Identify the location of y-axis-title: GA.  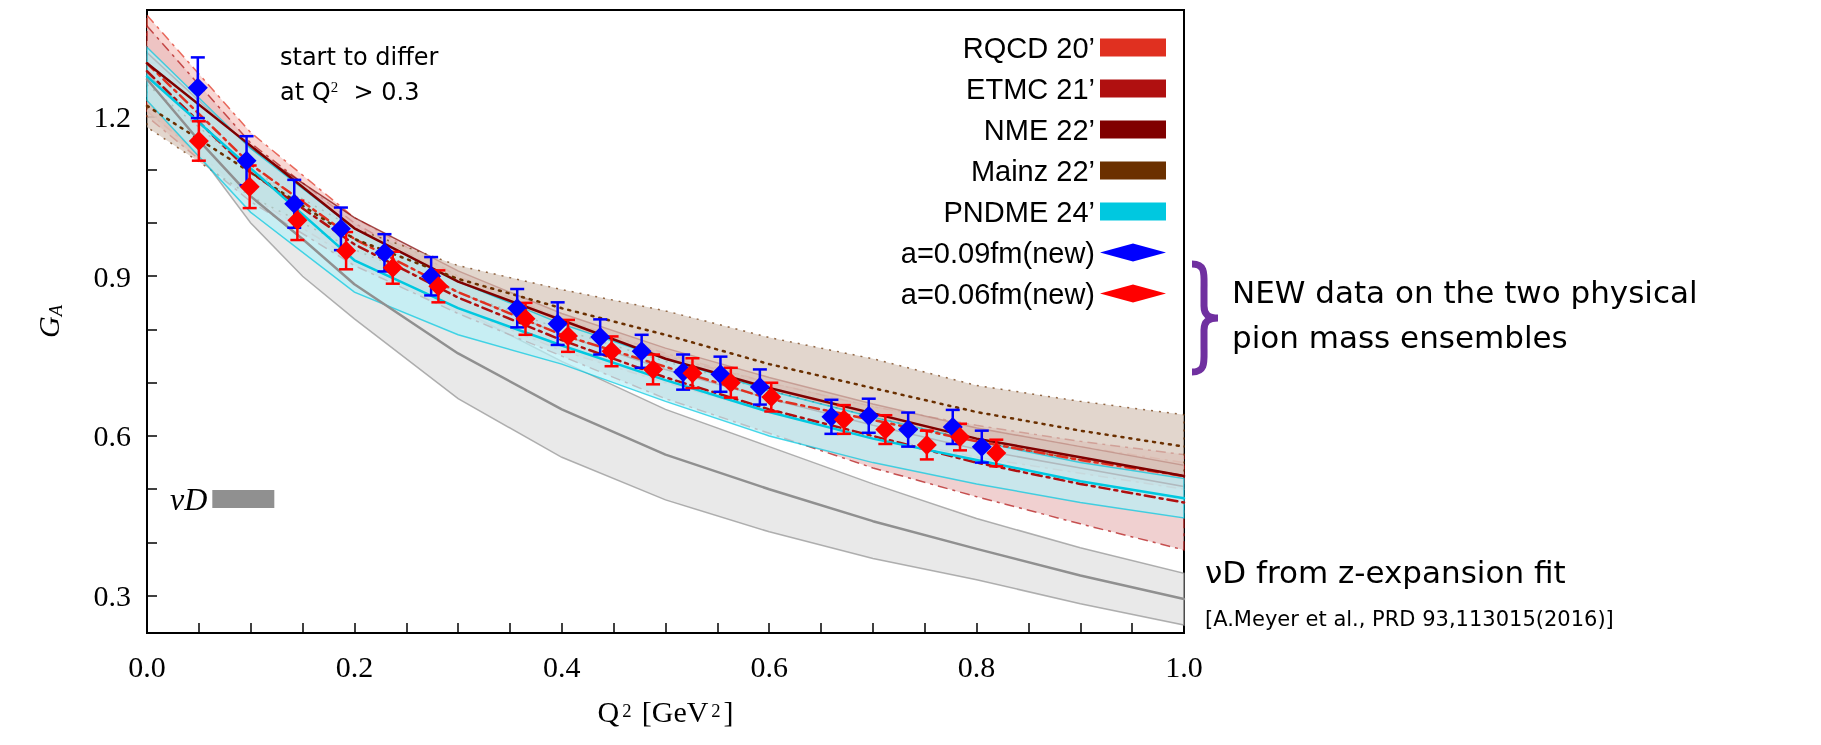
(49, 321).